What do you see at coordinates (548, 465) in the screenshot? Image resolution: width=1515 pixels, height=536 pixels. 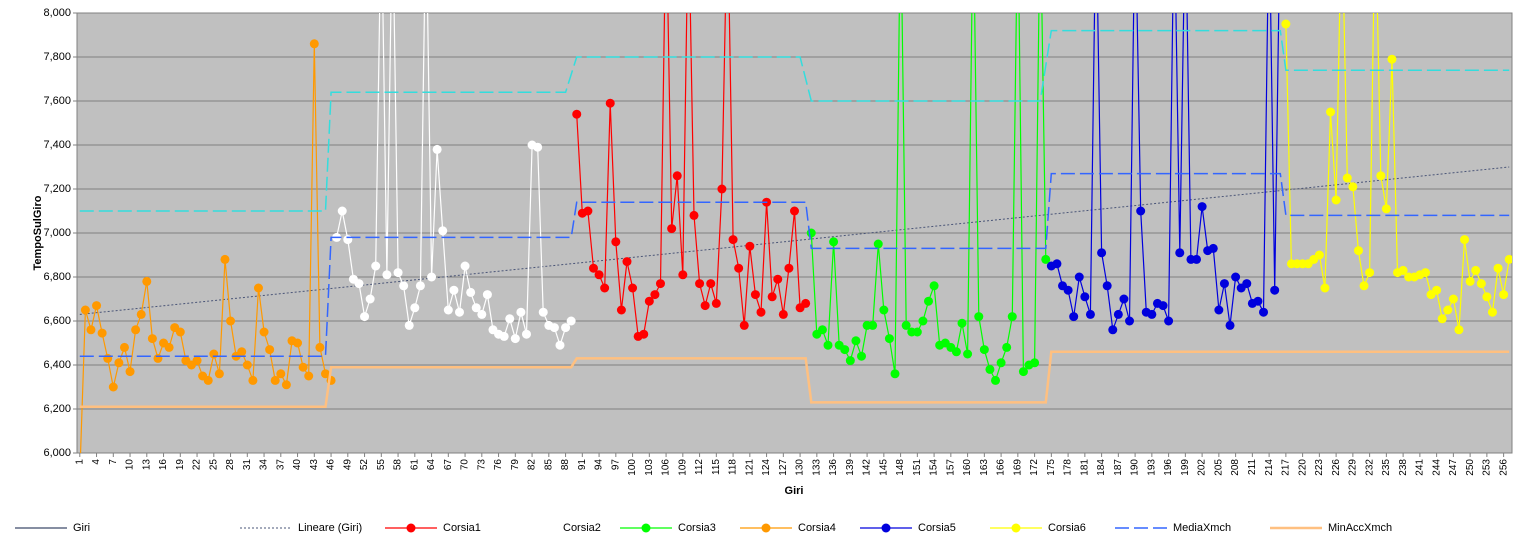 I see `x-tick-label: 85` at bounding box center [548, 465].